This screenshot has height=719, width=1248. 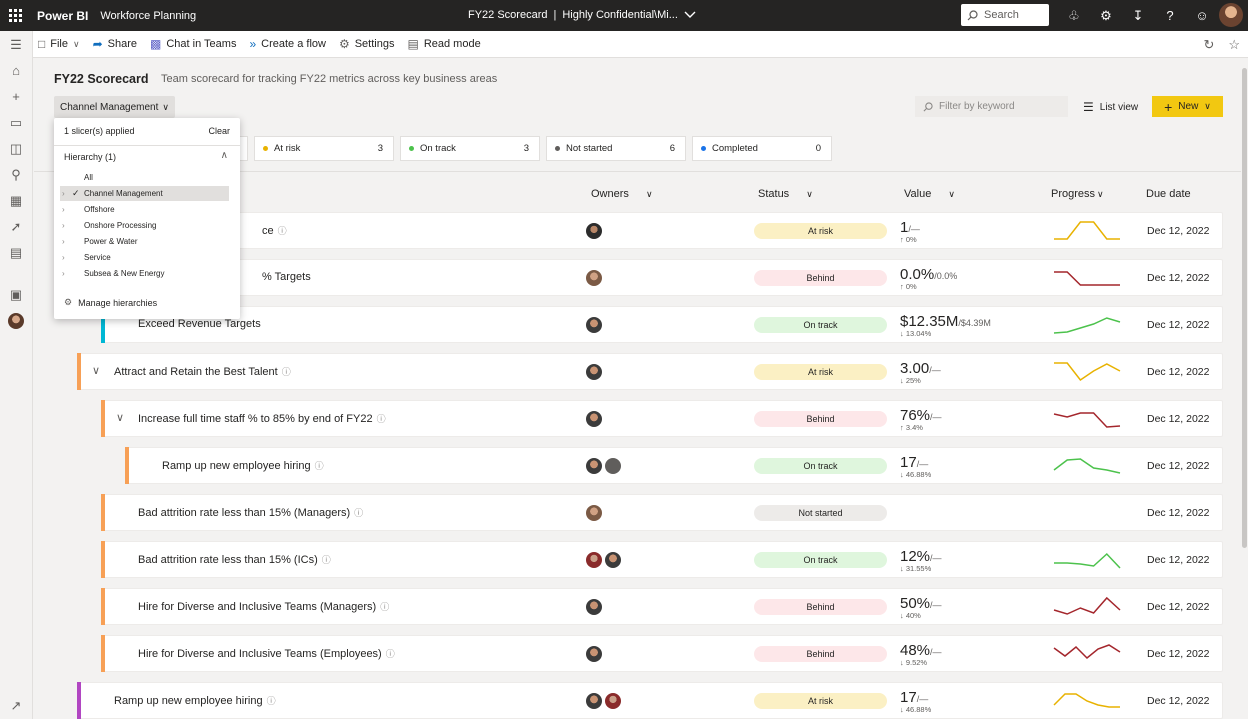 What do you see at coordinates (16, 294) in the screenshot?
I see `workspaces-icon: ▣` at bounding box center [16, 294].